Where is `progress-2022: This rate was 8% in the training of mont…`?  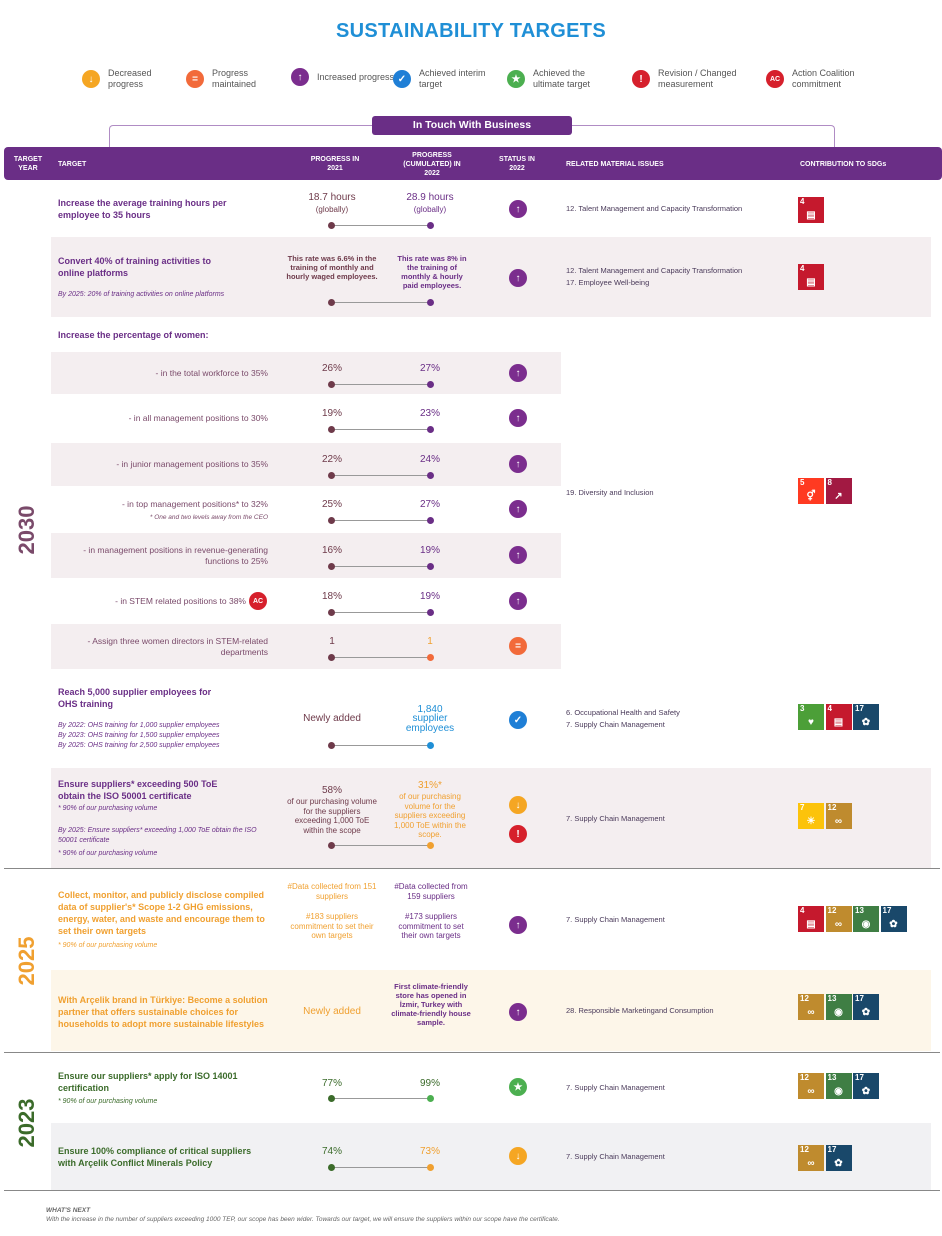 progress-2022: This rate was 8% in the training of mont… is located at coordinates (432, 272).